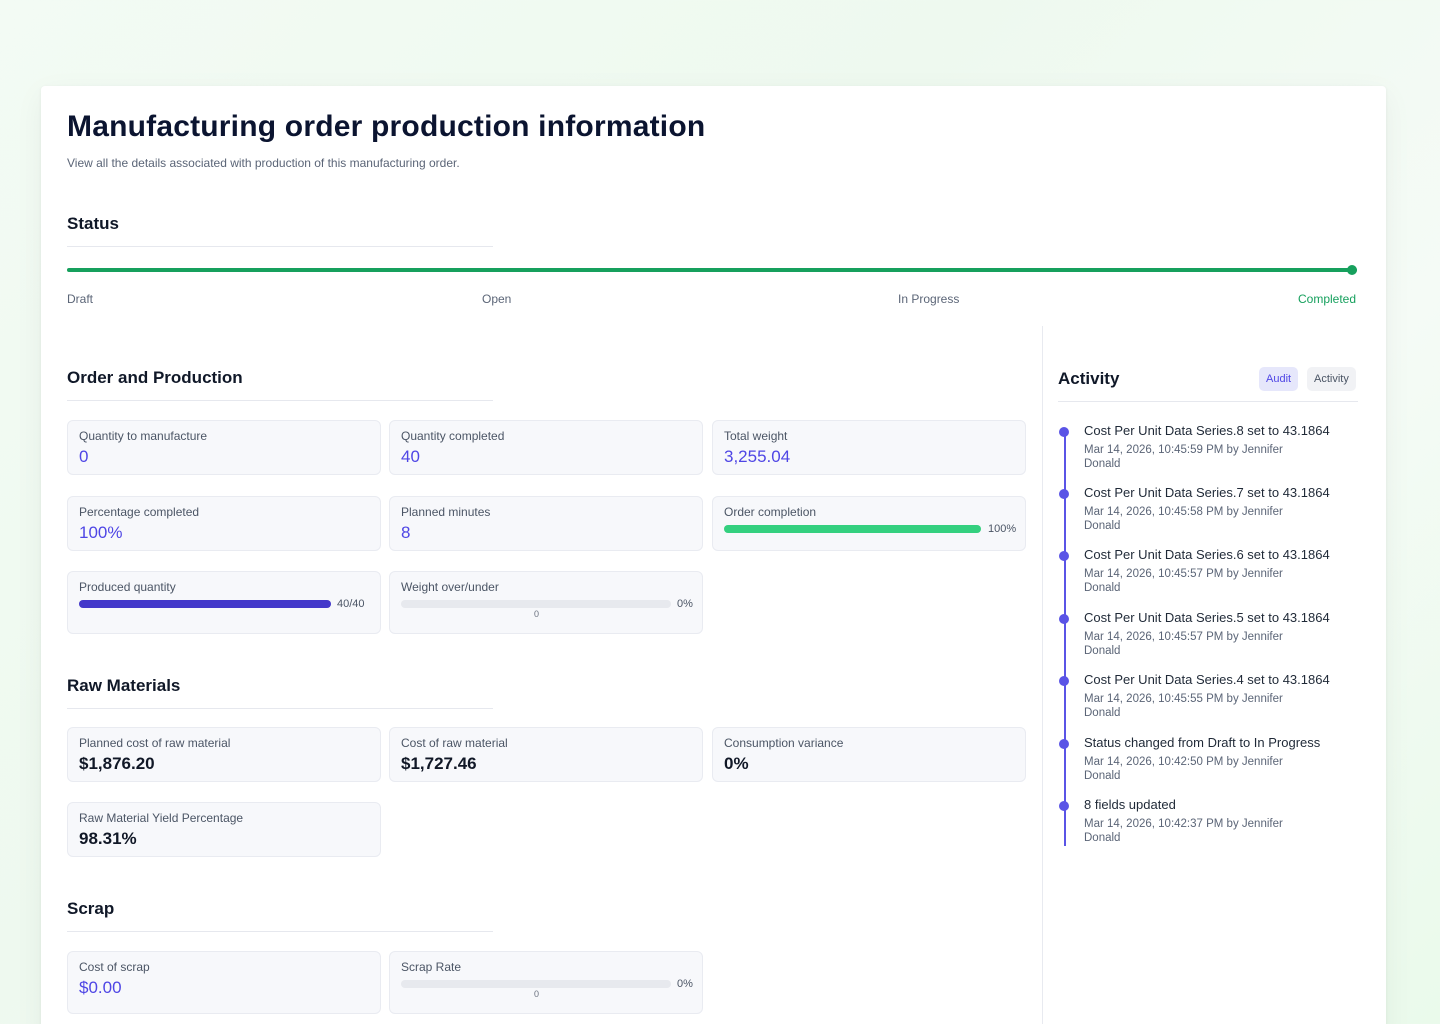  I want to click on scrap-heading: Scrap, so click(280, 915).